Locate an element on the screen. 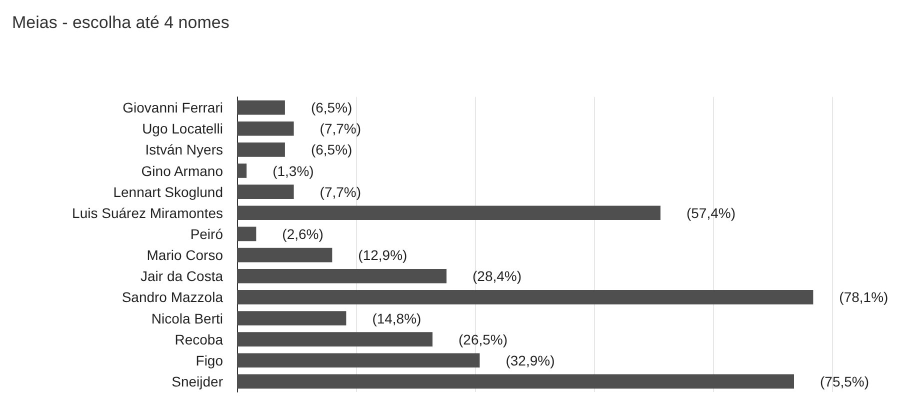  data-label: (32,9%) is located at coordinates (530, 360).